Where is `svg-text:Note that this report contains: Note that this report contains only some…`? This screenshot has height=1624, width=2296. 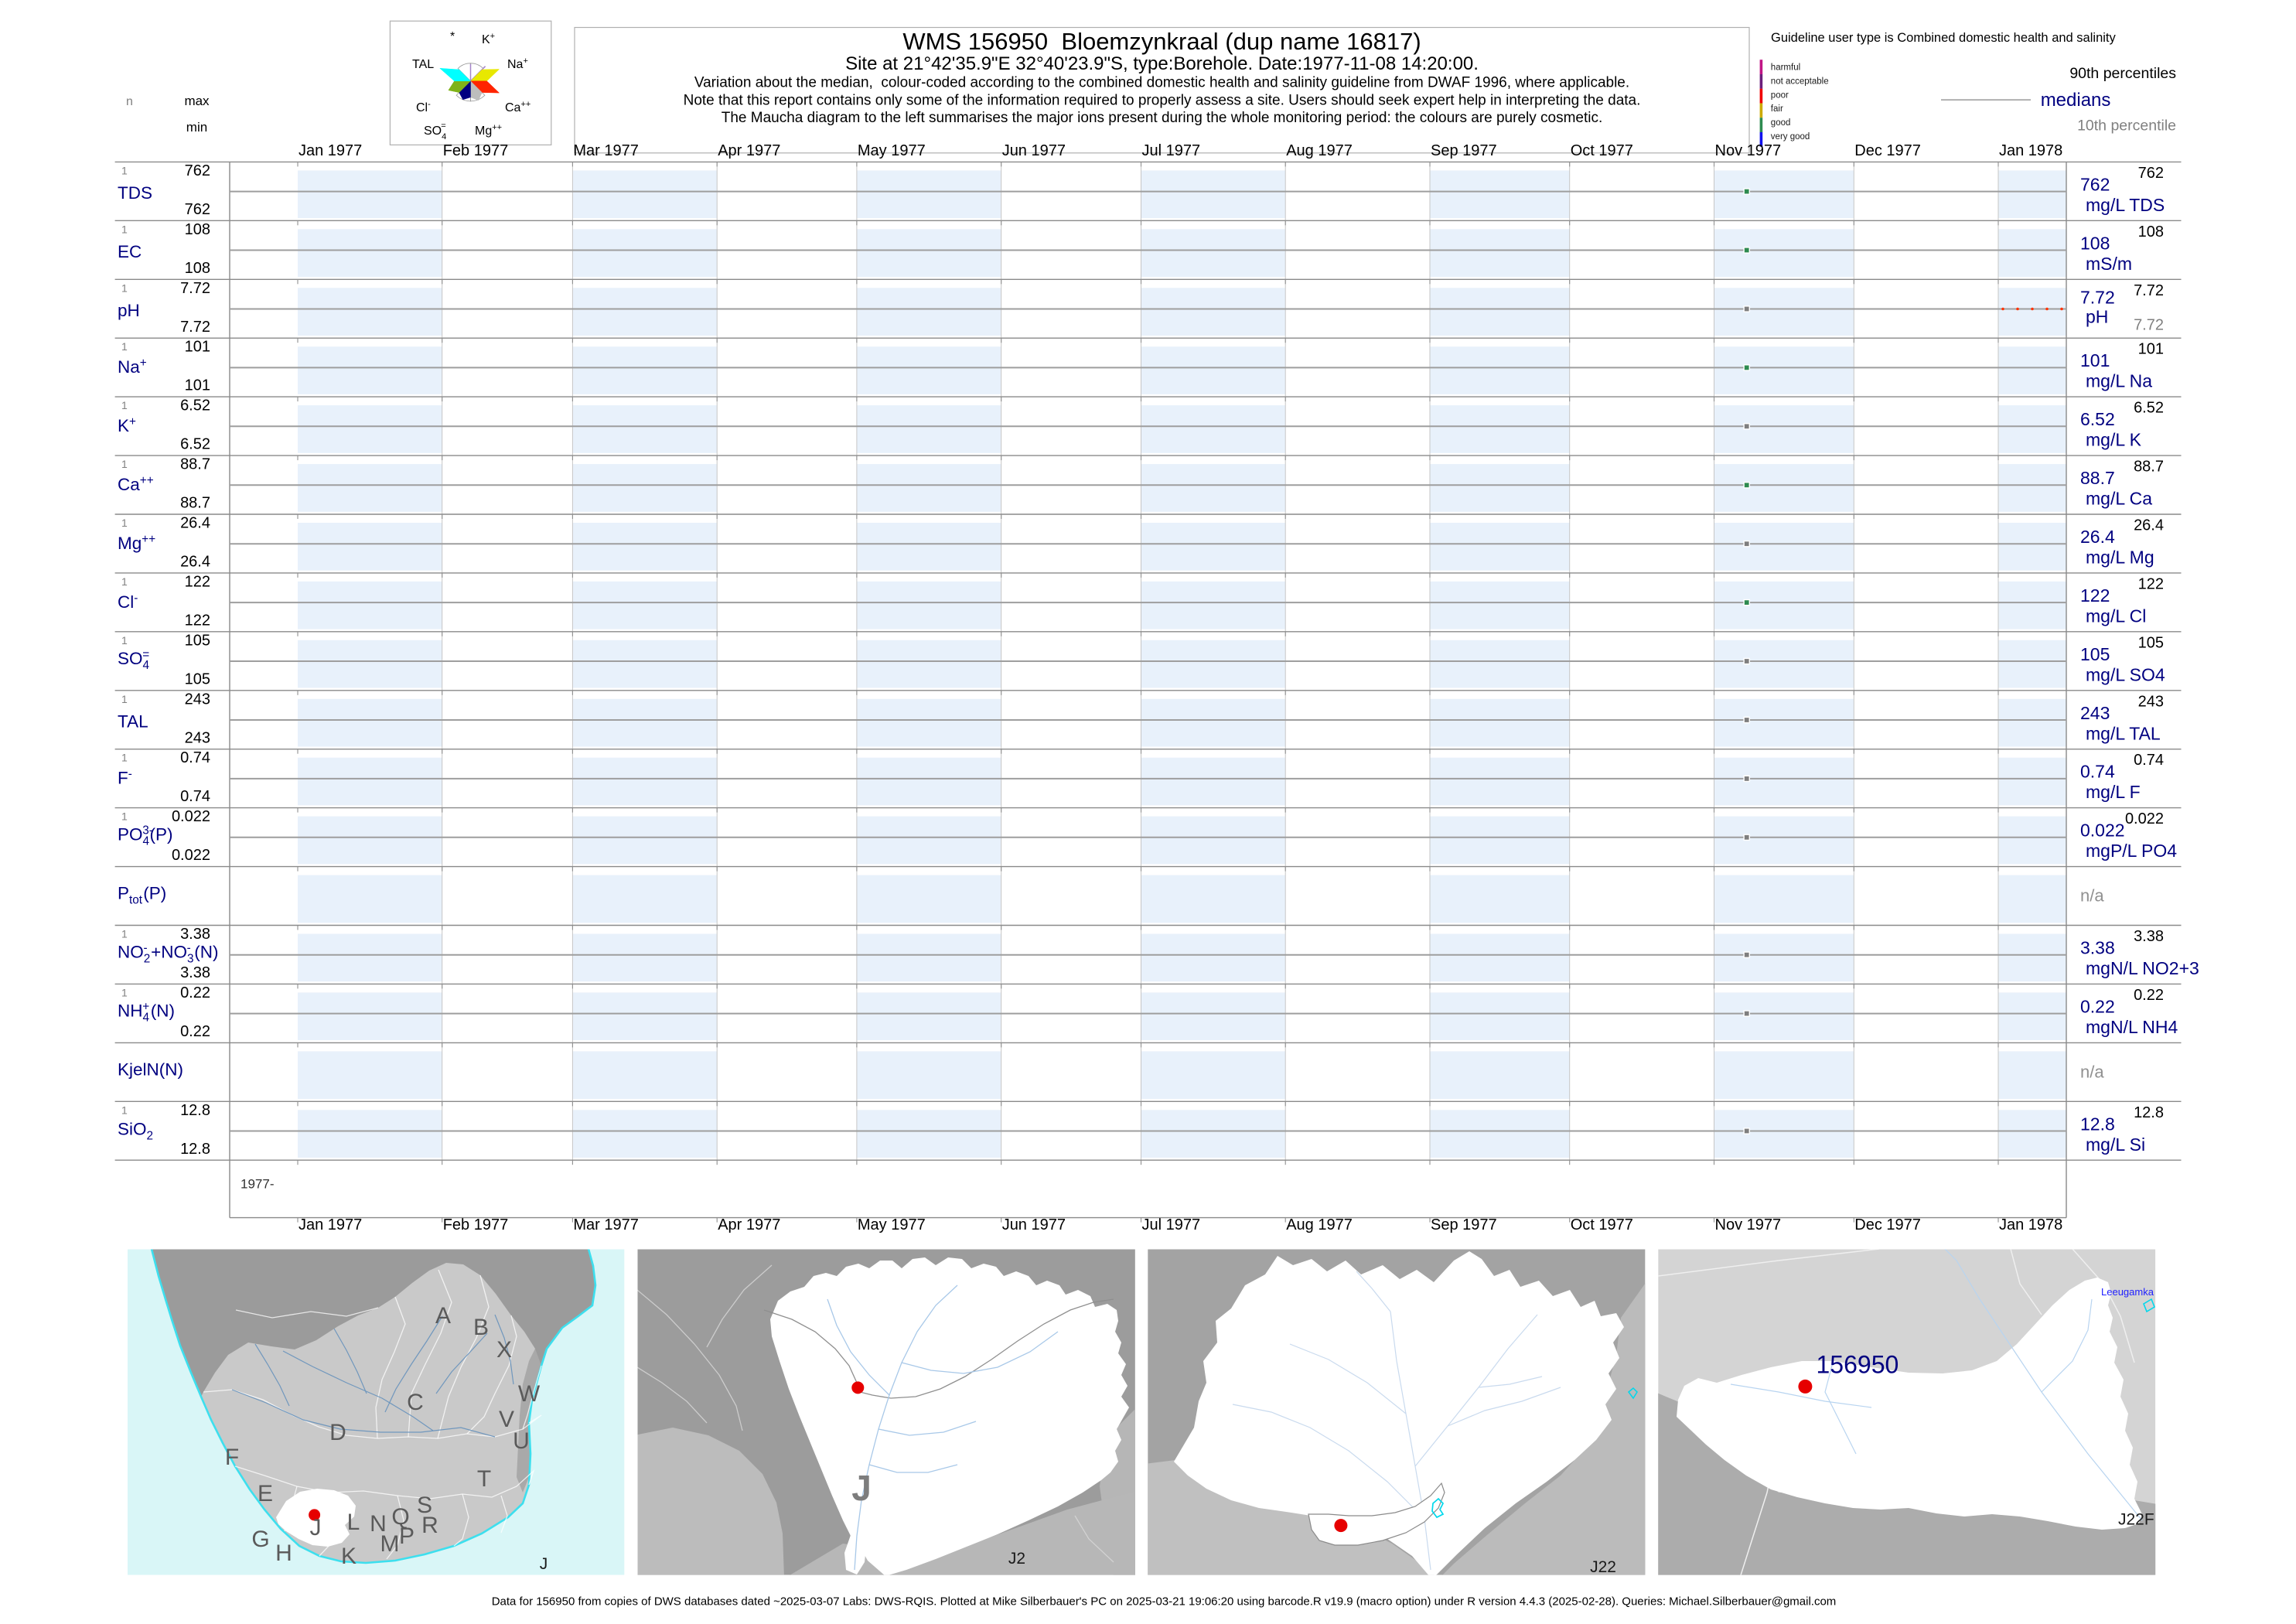 svg-text:Note that this report contains: Note that this report contains only some… is located at coordinates (1162, 101).